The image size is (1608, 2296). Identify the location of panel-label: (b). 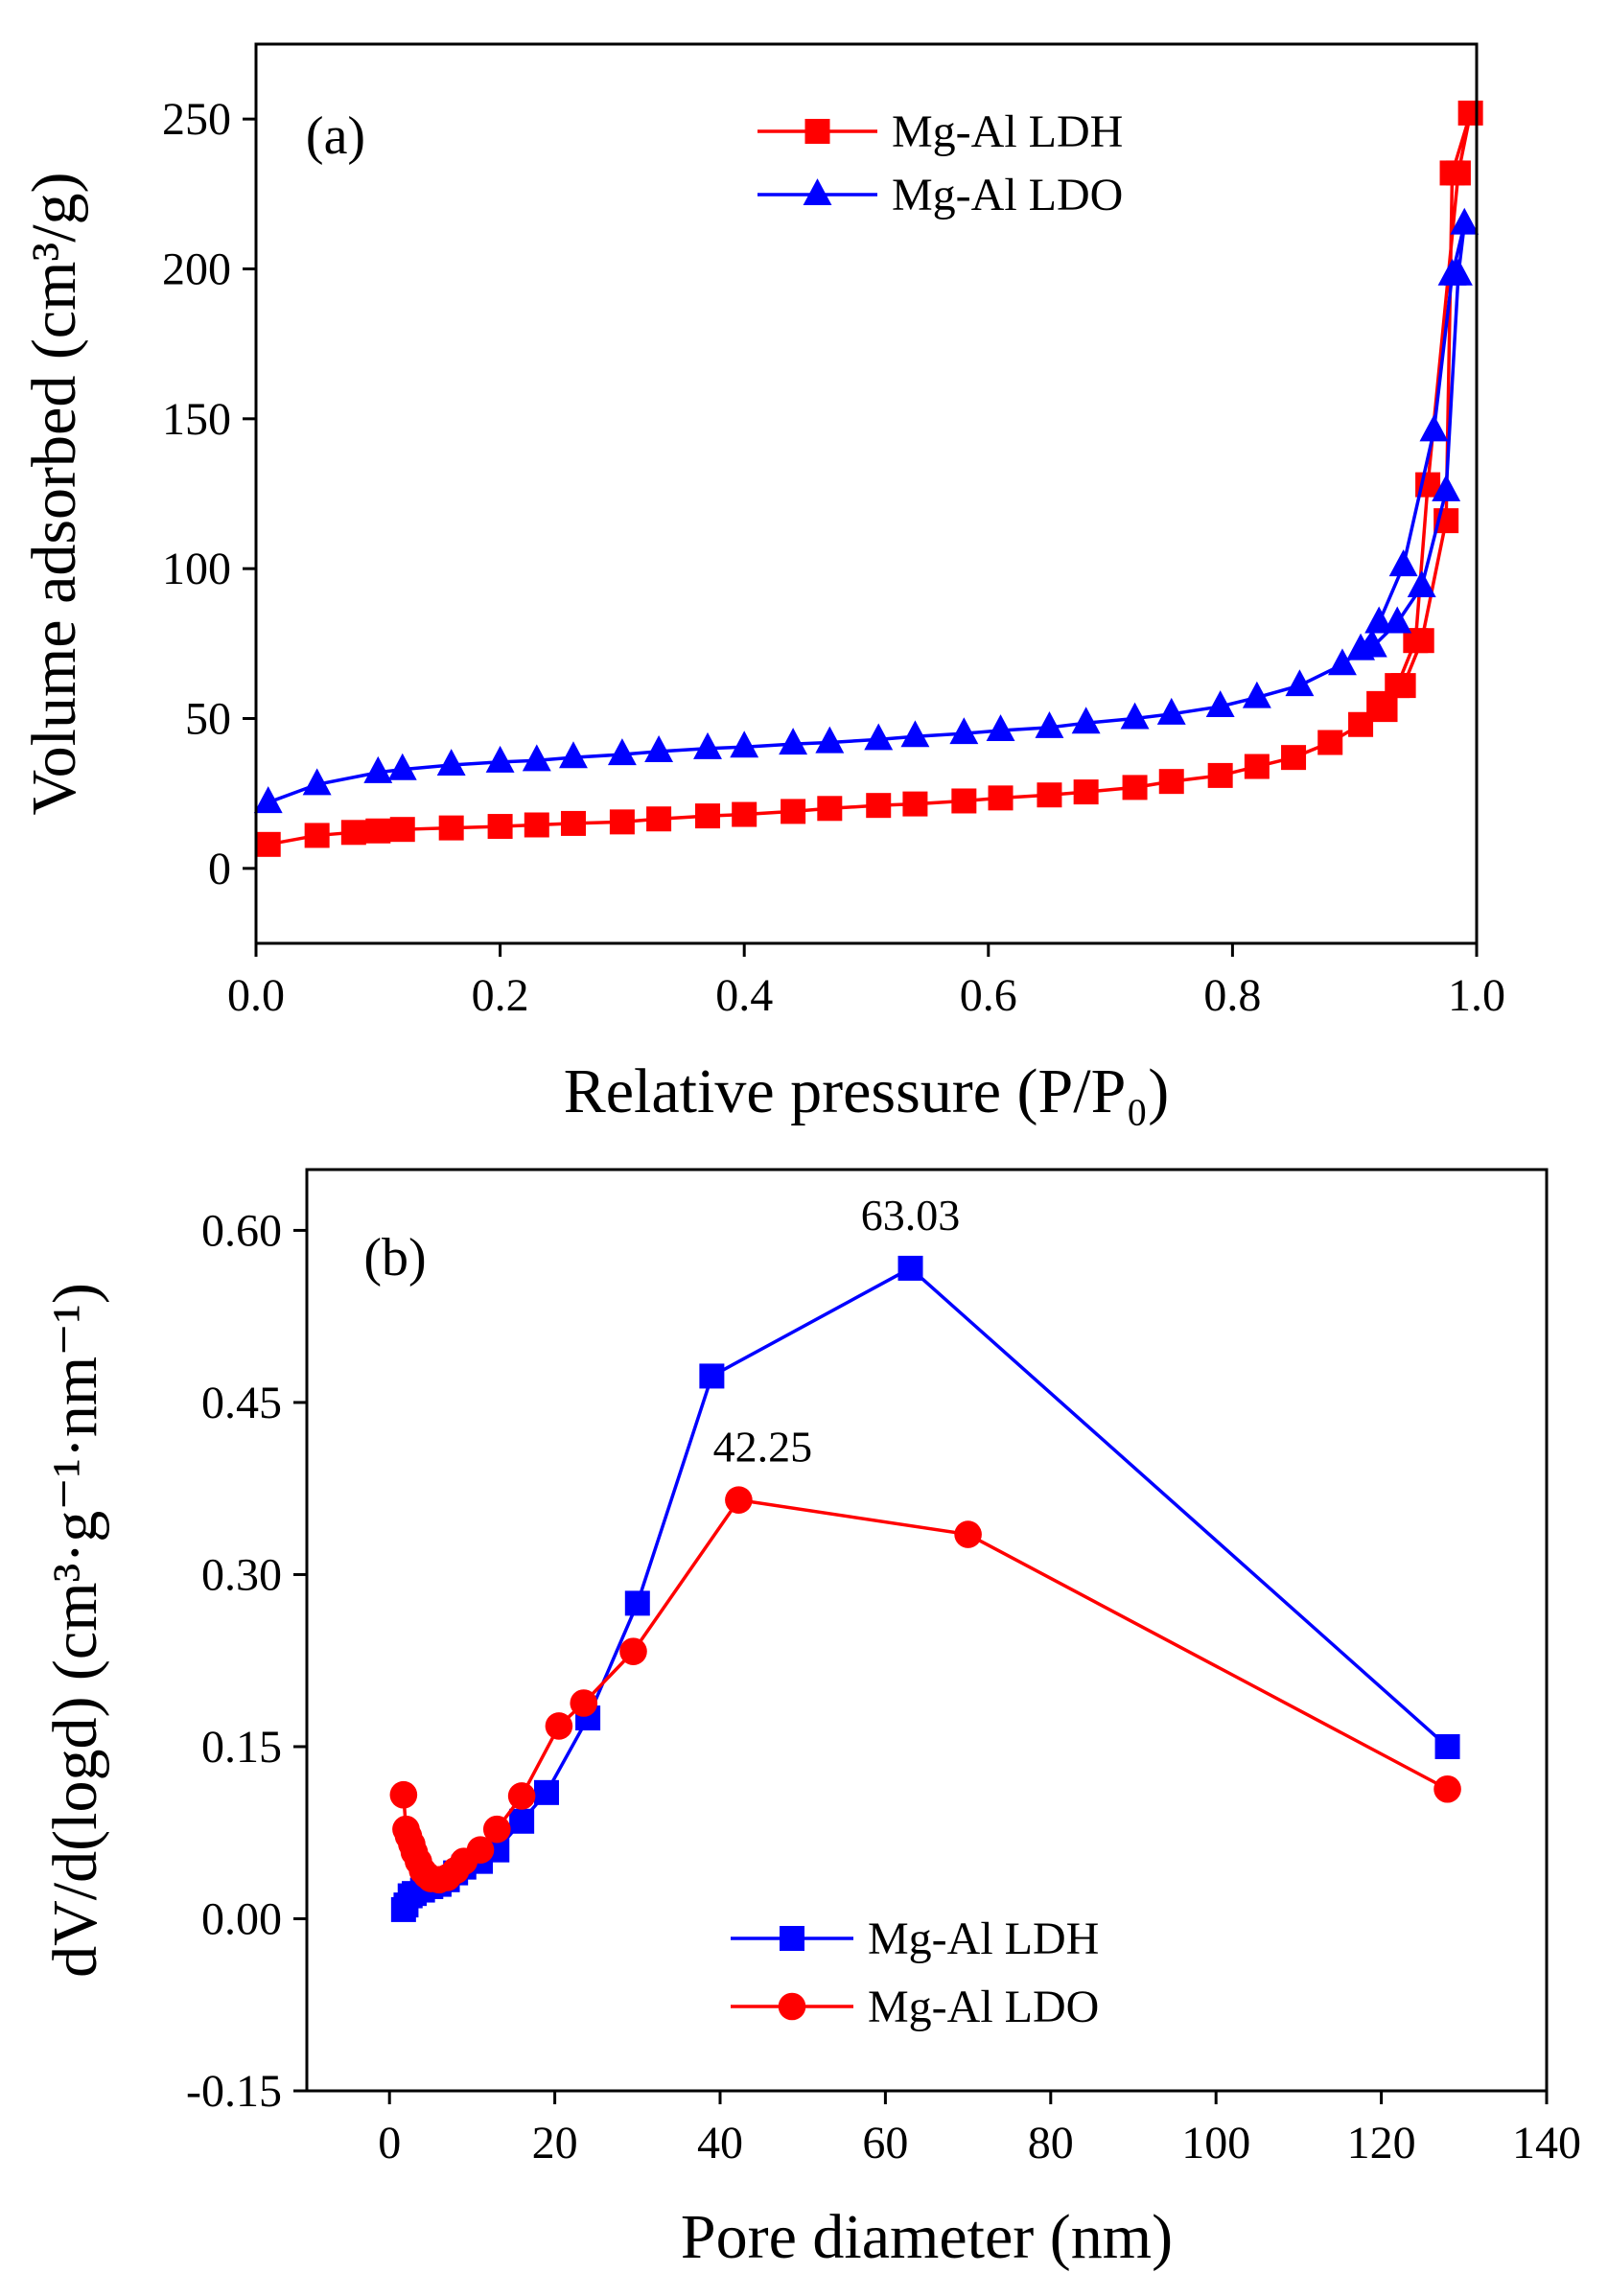
(395, 1257).